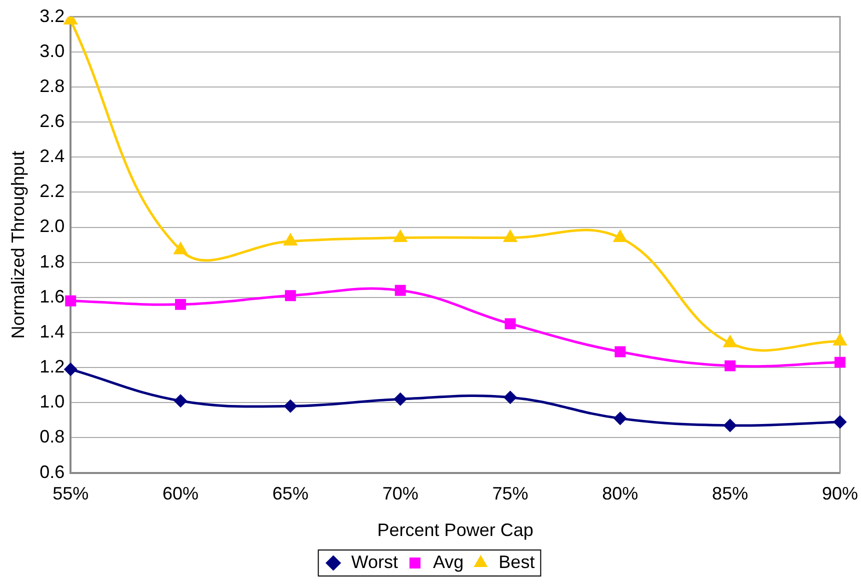 This screenshot has width=861, height=586. What do you see at coordinates (18, 244) in the screenshot?
I see `y-axis-title: Normalized Throughput` at bounding box center [18, 244].